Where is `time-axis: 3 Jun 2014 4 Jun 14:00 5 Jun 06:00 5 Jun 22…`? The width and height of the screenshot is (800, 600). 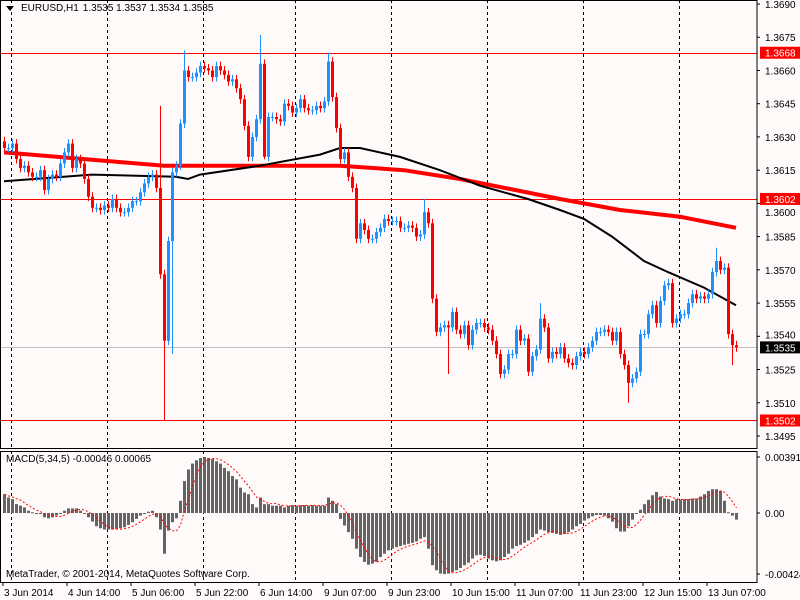
time-axis: 3 Jun 2014 4 Jun 14:00 5 Jun 06:00 5 Jun 22… is located at coordinates (384, 590).